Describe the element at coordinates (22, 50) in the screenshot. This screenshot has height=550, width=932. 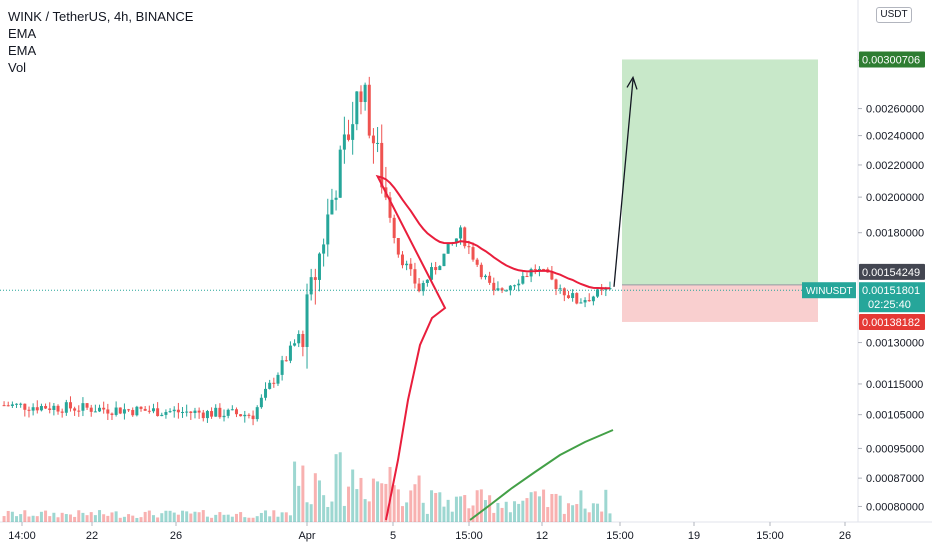
I see `legend-ema-2: EMA` at that location.